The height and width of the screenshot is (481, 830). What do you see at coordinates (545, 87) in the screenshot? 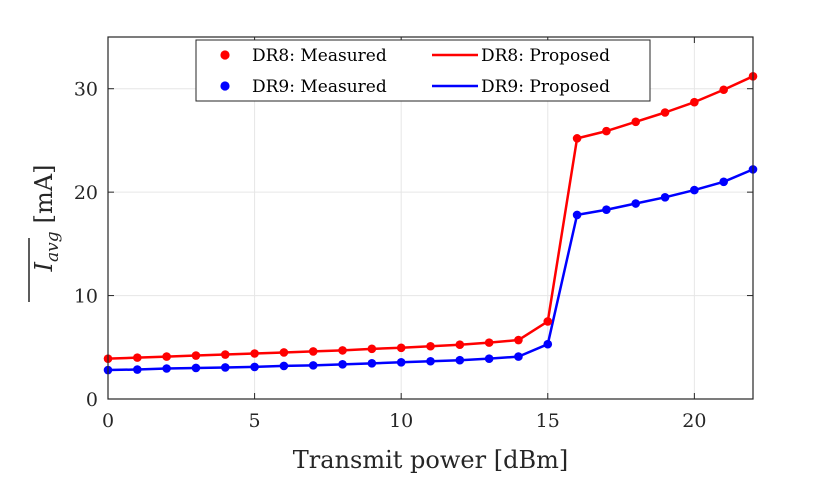
I see `legend-label-dr9-proposed: DR9: Proposed` at bounding box center [545, 87].